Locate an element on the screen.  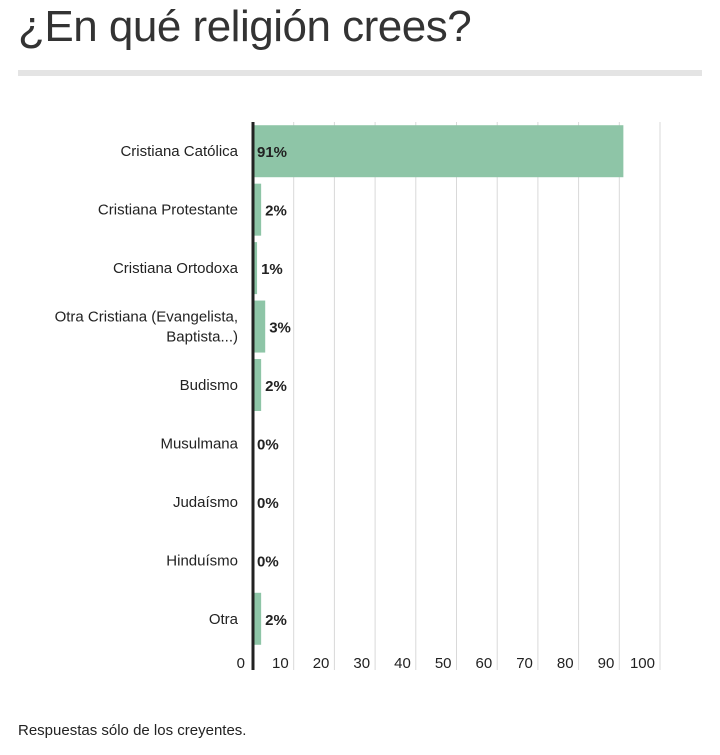
data-label-3: 3% is located at coordinates (280, 328).